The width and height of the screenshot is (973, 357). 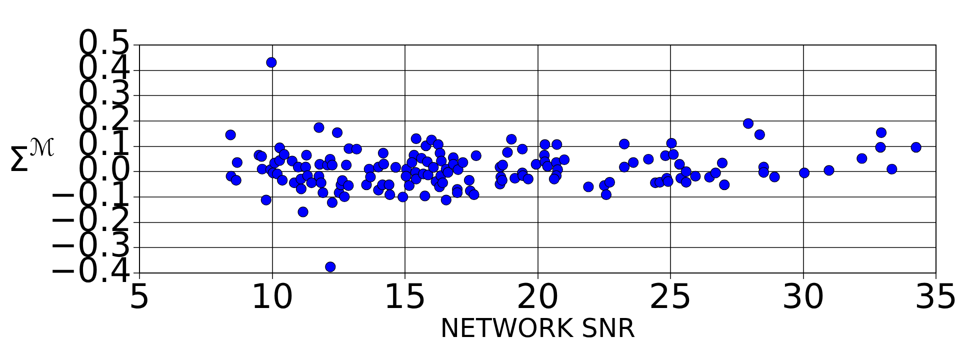 What do you see at coordinates (936, 297) in the screenshot?
I see `x-tick-label: 35` at bounding box center [936, 297].